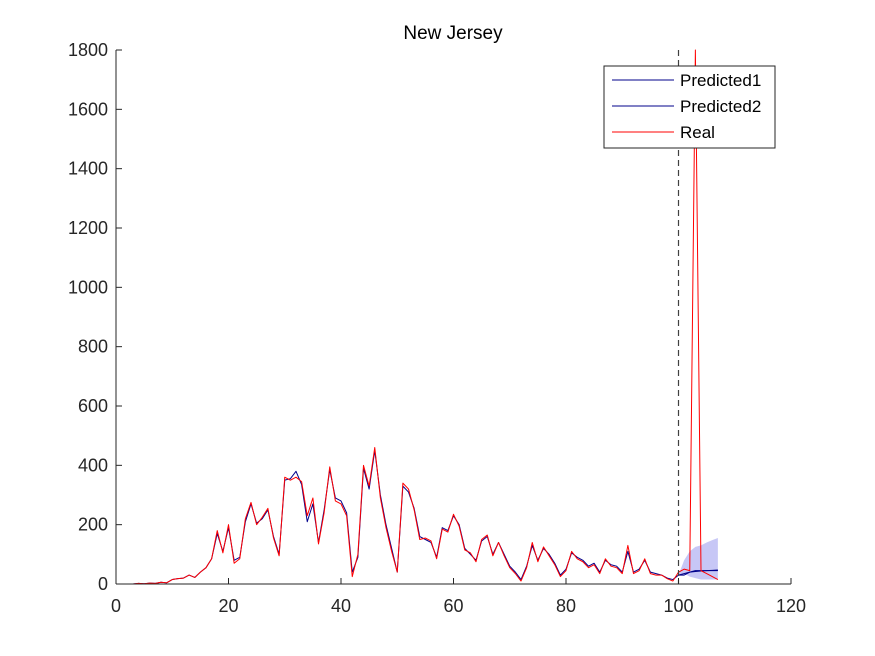 Image resolution: width=875 pixels, height=656 pixels. What do you see at coordinates (103, 584) in the screenshot?
I see `y-tick-label: 0` at bounding box center [103, 584].